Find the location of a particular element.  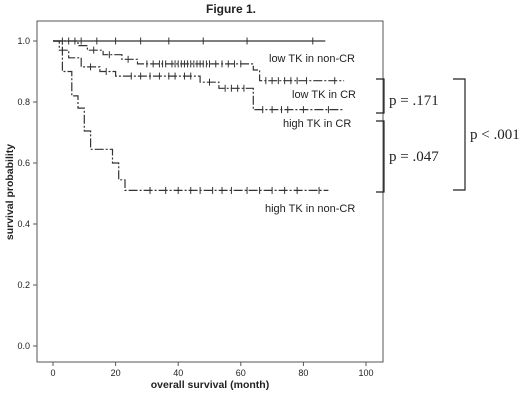

x-tick-label: 20 is located at coordinates (116, 373).